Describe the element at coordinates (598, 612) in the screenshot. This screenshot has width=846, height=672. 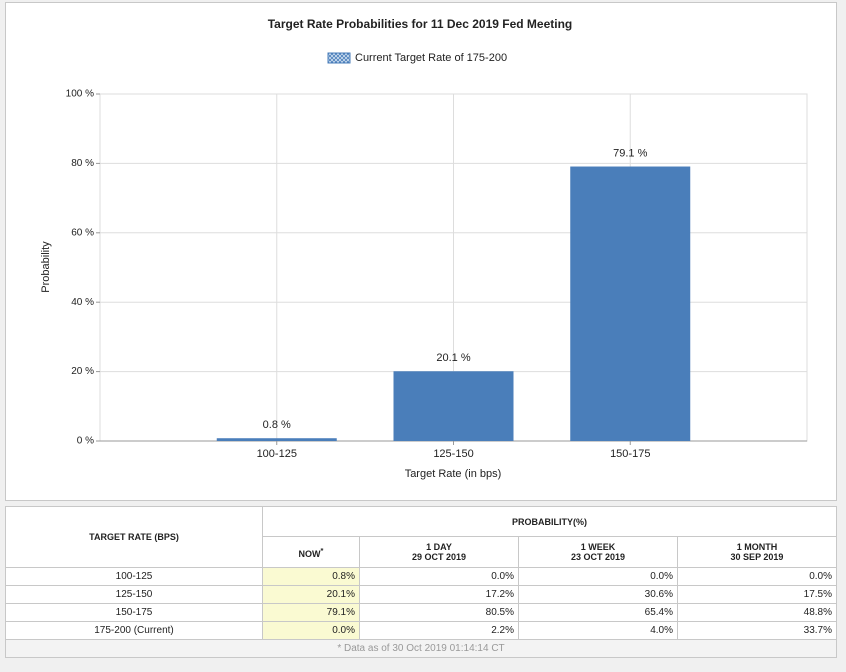
I see `table-cell: 65.4%` at that location.